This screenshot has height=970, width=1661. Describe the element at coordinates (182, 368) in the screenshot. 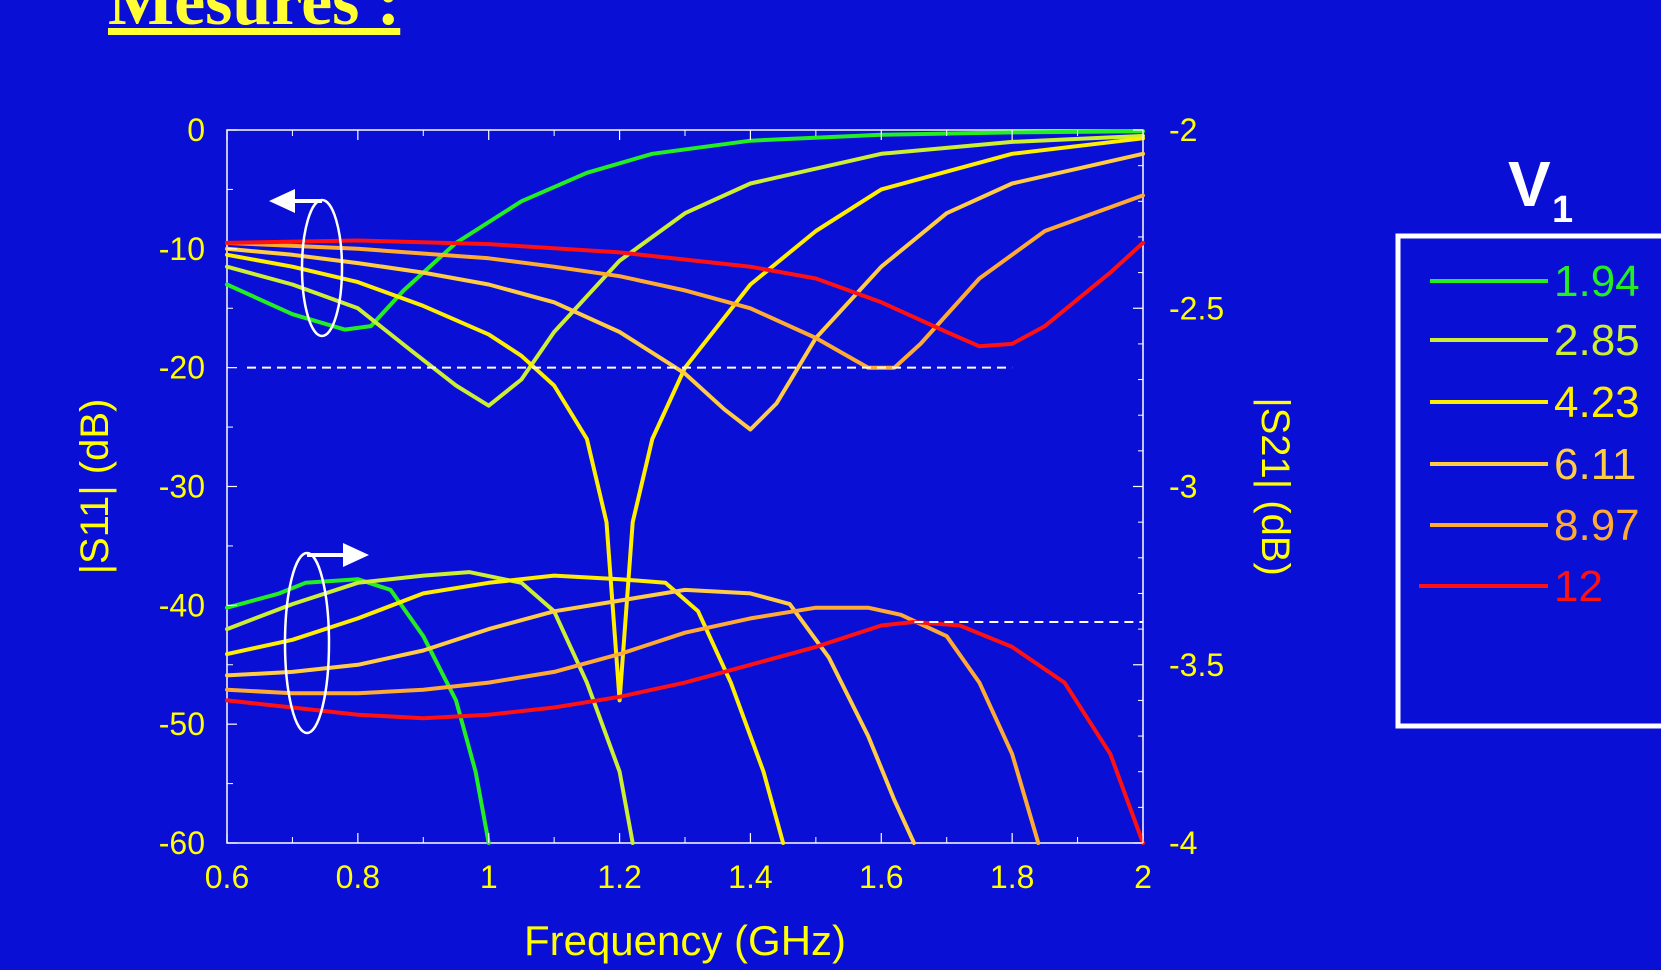

I see `y-left-tick-label: -20` at that location.